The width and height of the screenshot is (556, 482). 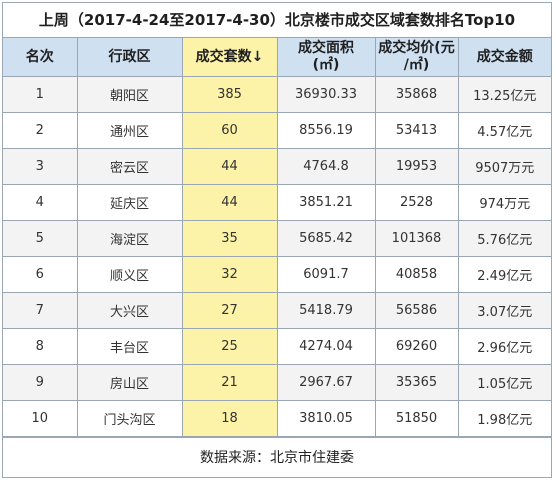 What do you see at coordinates (40, 274) in the screenshot?
I see `cell-rank: 6` at bounding box center [40, 274].